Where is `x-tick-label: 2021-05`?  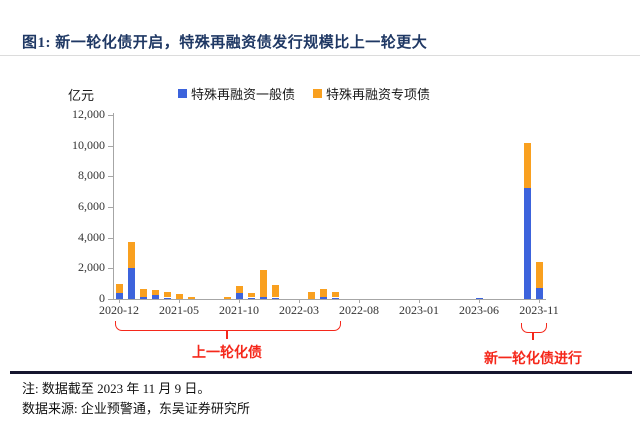 x-tick-label: 2021-05 is located at coordinates (179, 310).